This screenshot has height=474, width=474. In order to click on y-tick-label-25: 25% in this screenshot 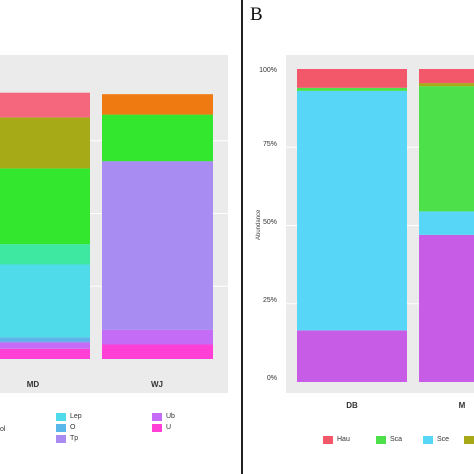, I will do `click(269, 300)`.